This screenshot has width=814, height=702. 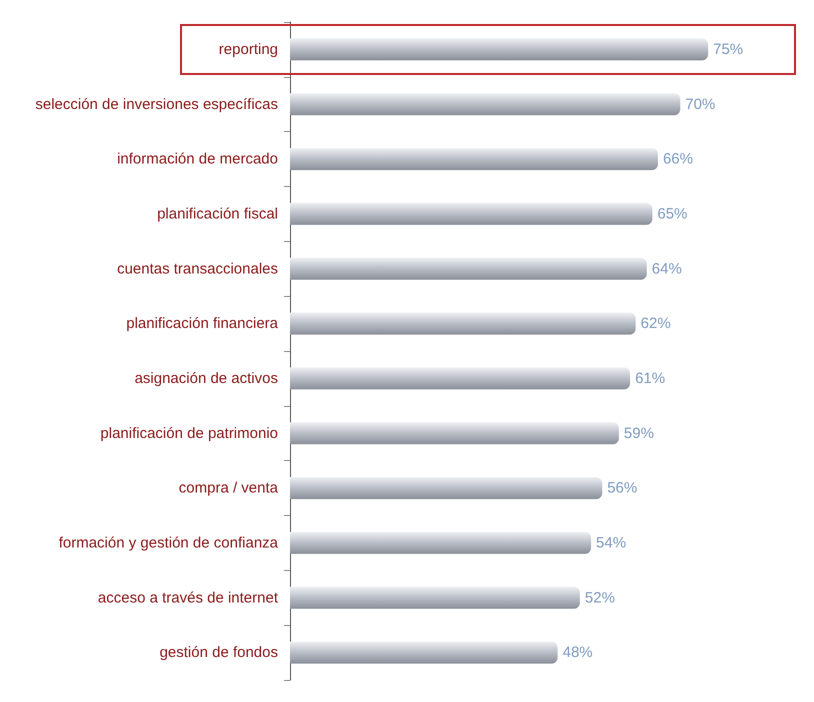 What do you see at coordinates (577, 653) in the screenshot?
I see `data-label: 48%` at bounding box center [577, 653].